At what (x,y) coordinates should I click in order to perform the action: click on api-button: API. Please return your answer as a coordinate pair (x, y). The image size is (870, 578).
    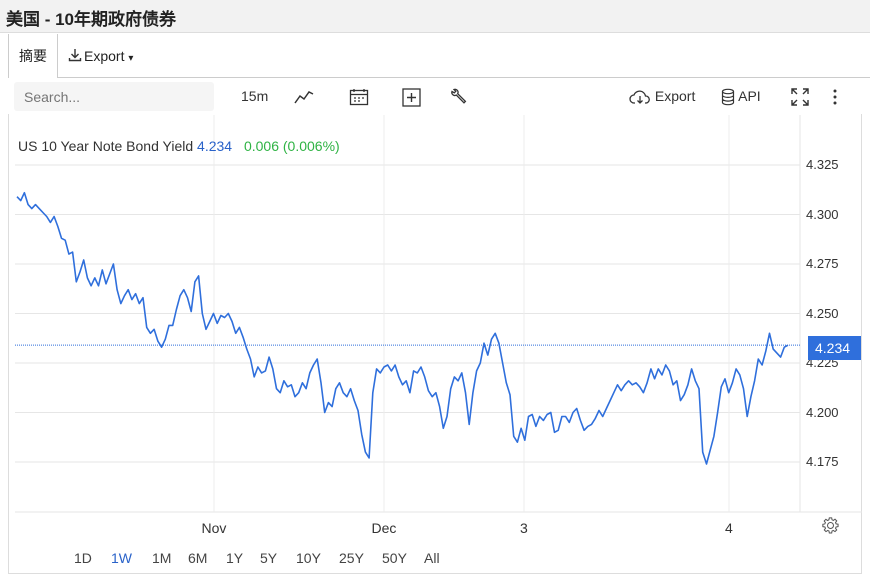
    Looking at the image, I should click on (741, 96).